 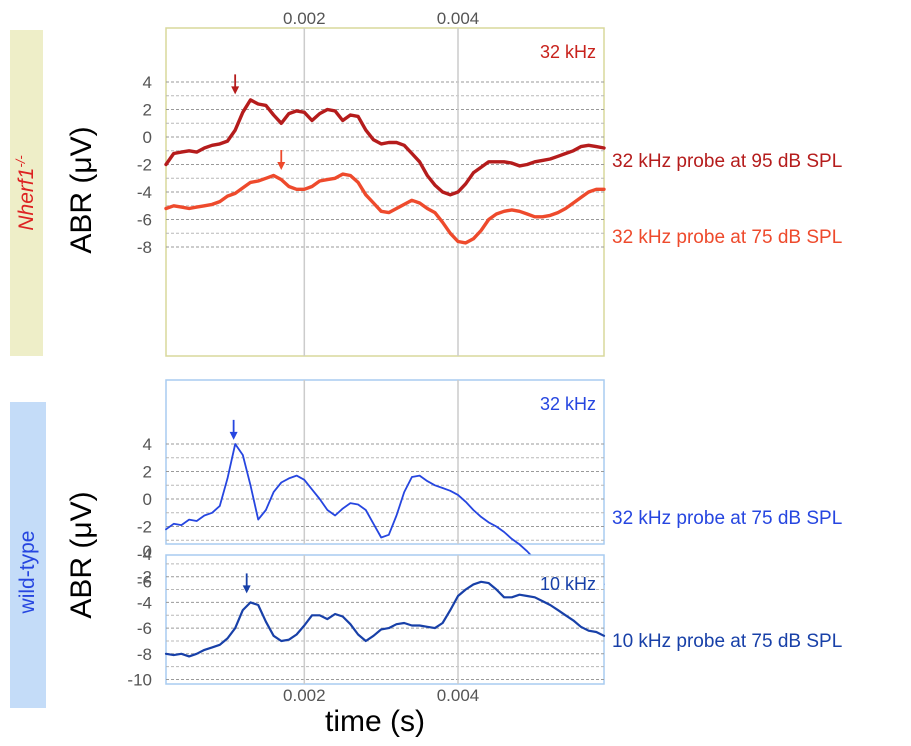 I want to click on frequency-tag: 10 kHz, so click(x=568, y=584).